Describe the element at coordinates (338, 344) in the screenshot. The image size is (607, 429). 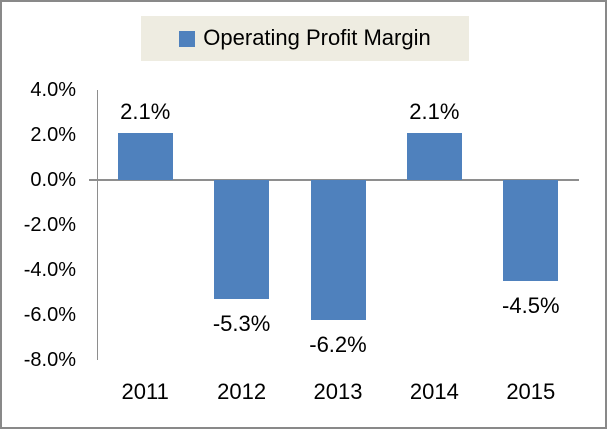
I see `bar-data-label-2013: -6.2%` at that location.